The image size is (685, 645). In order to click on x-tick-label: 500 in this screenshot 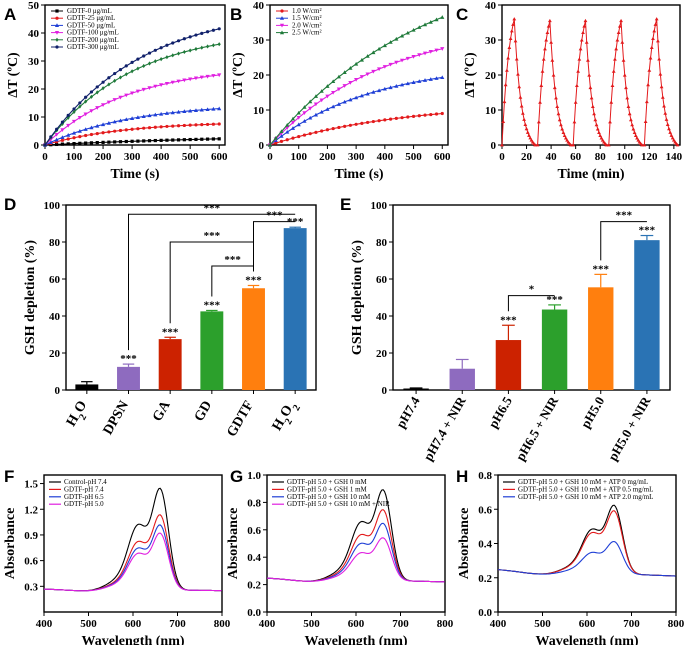, I will do `click(190, 157)`.